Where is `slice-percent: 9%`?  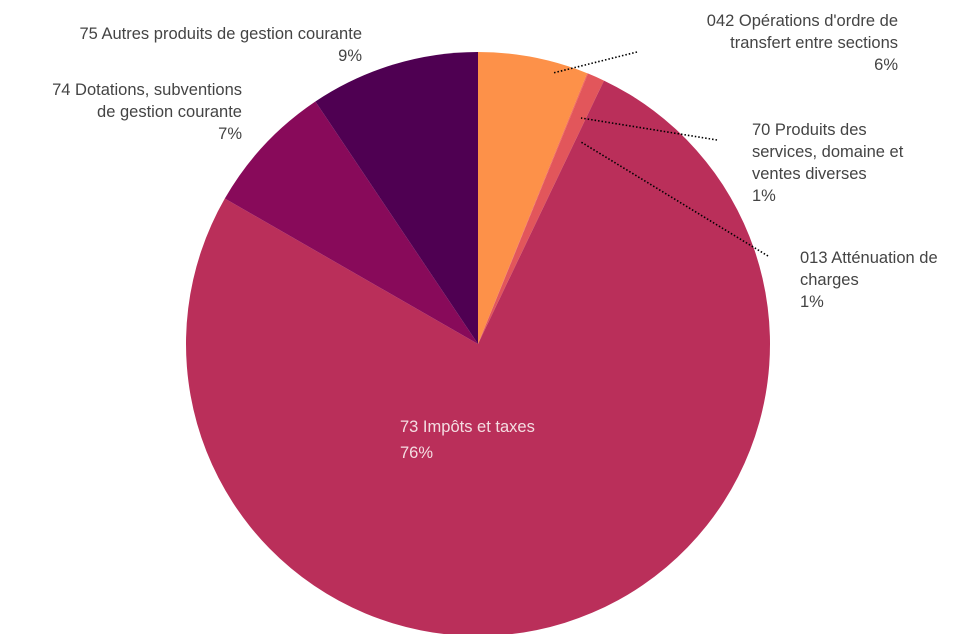 slice-percent: 9% is located at coordinates (350, 56).